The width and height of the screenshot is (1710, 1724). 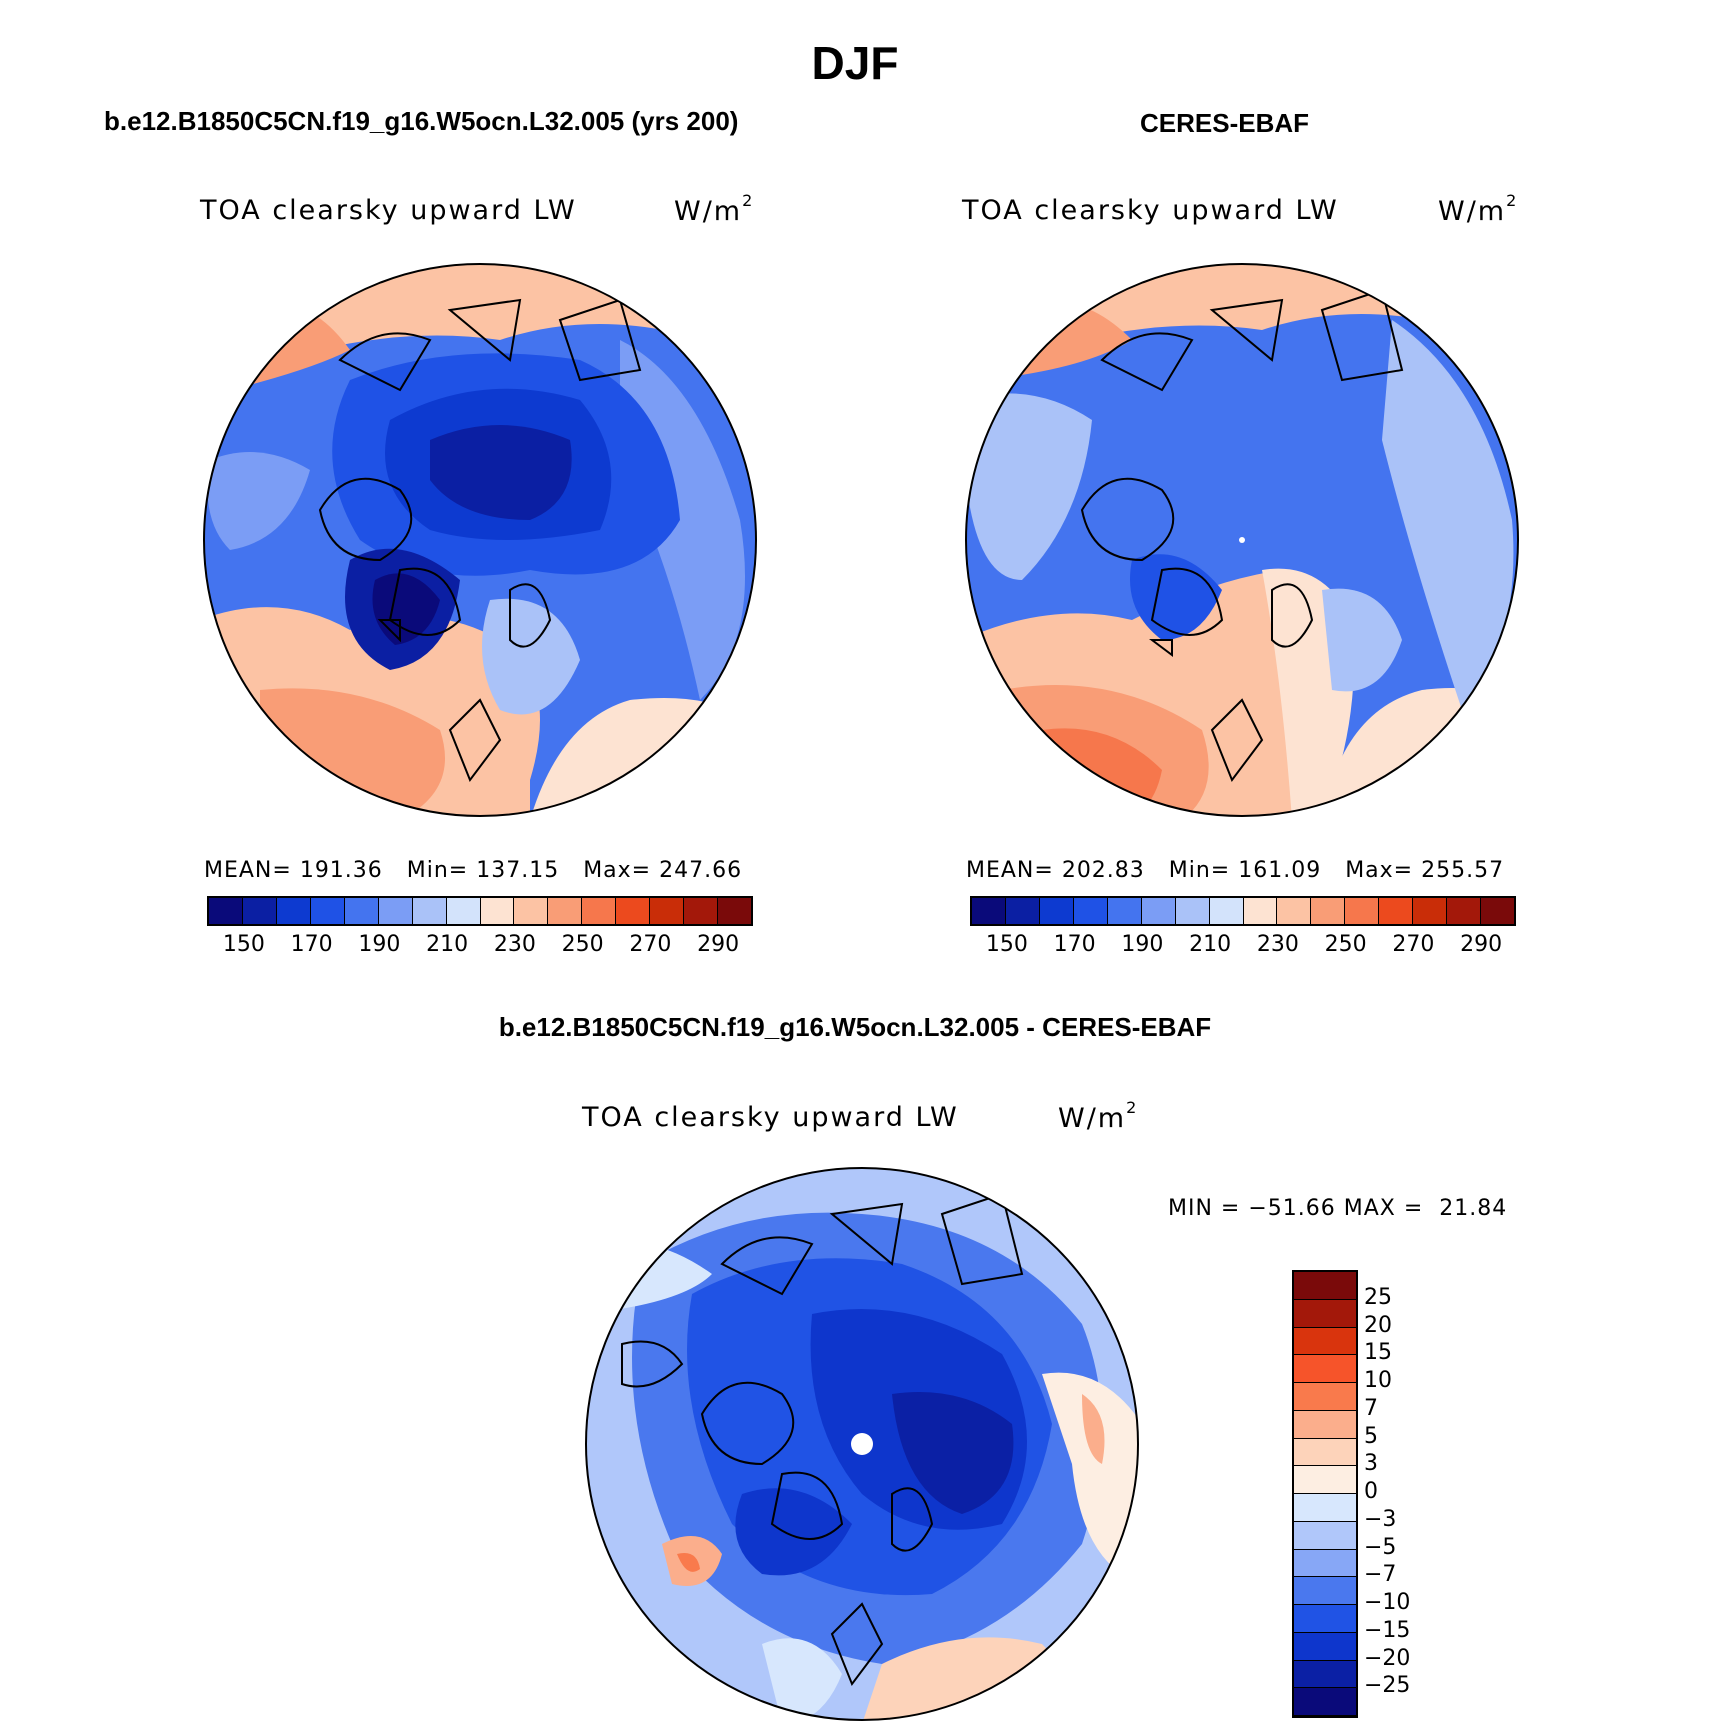 What do you see at coordinates (1380, 1547) in the screenshot?
I see `diff-colorbar-tick-label: −5` at bounding box center [1380, 1547].